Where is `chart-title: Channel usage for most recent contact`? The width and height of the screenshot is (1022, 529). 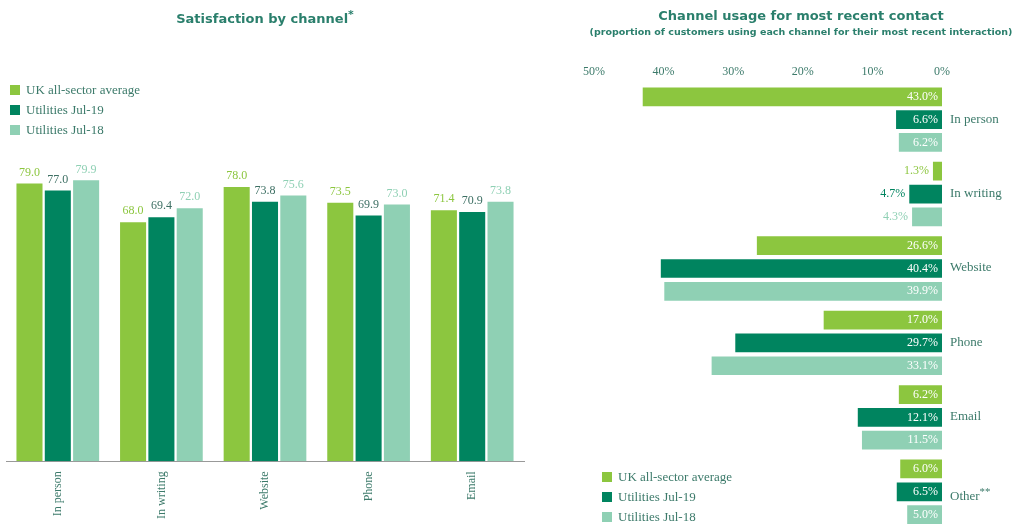
chart-title: Channel usage for most recent contact is located at coordinates (801, 15).